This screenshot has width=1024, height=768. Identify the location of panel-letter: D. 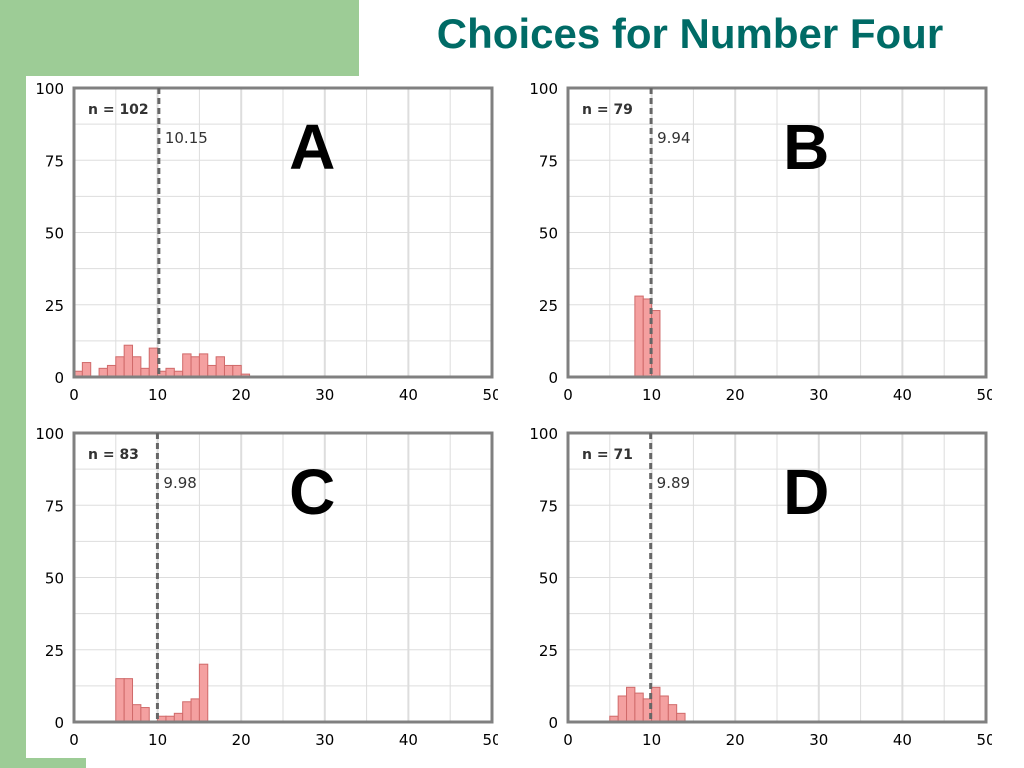
(806, 492).